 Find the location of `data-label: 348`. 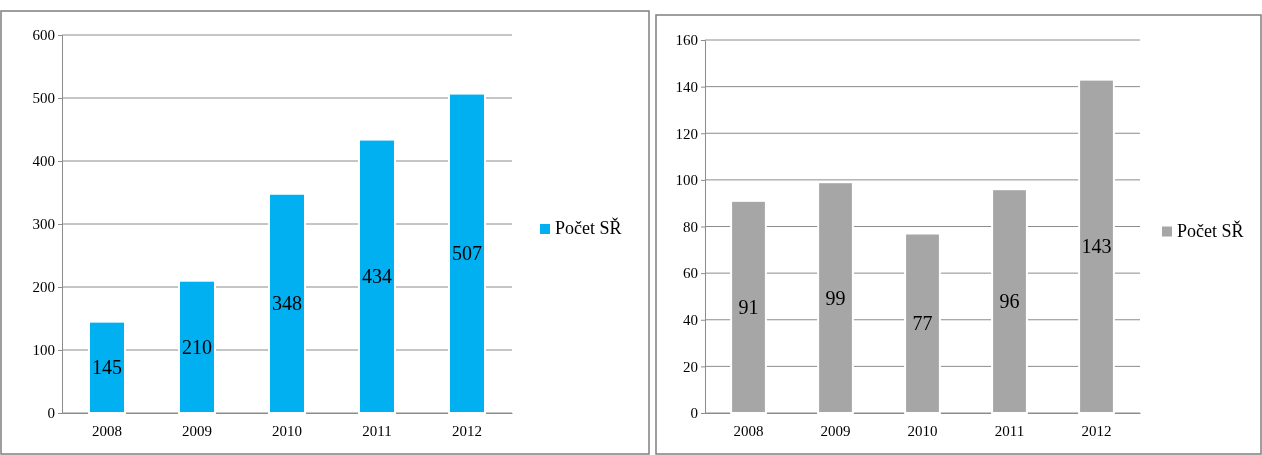

data-label: 348 is located at coordinates (287, 303).